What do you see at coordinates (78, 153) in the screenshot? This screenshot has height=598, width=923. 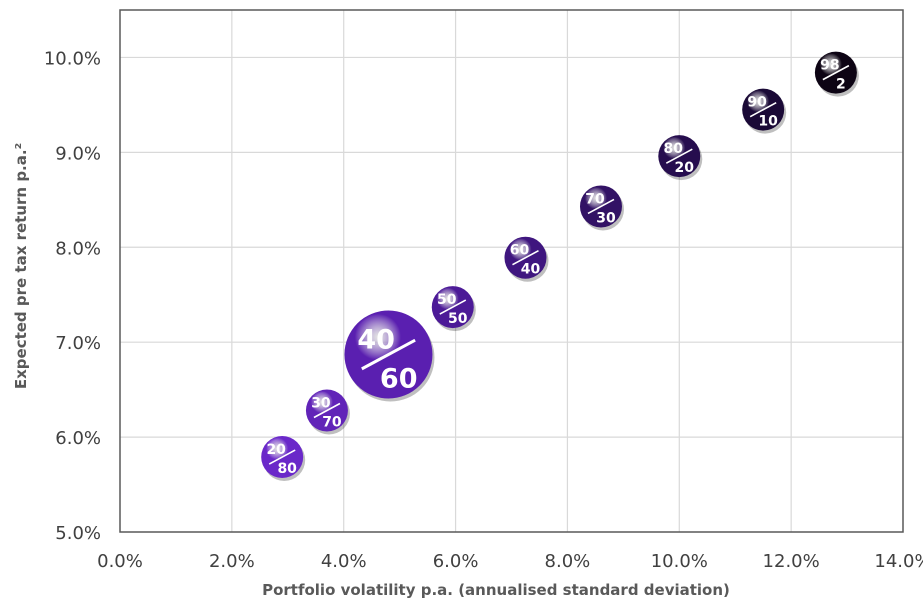 I see `y-tick-label: 9.0%` at bounding box center [78, 153].